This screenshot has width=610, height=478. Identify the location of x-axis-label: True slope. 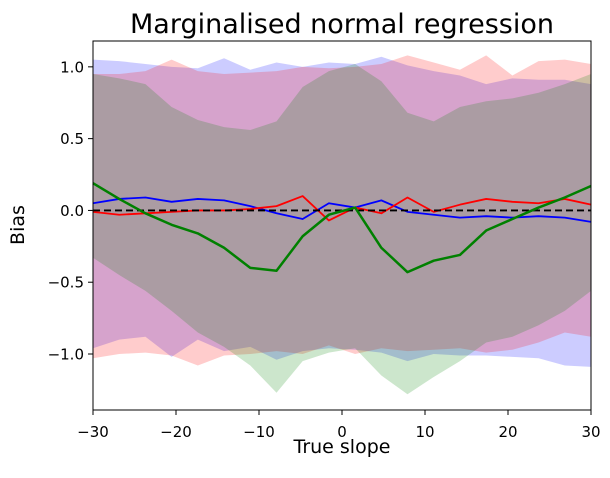
(342, 447).